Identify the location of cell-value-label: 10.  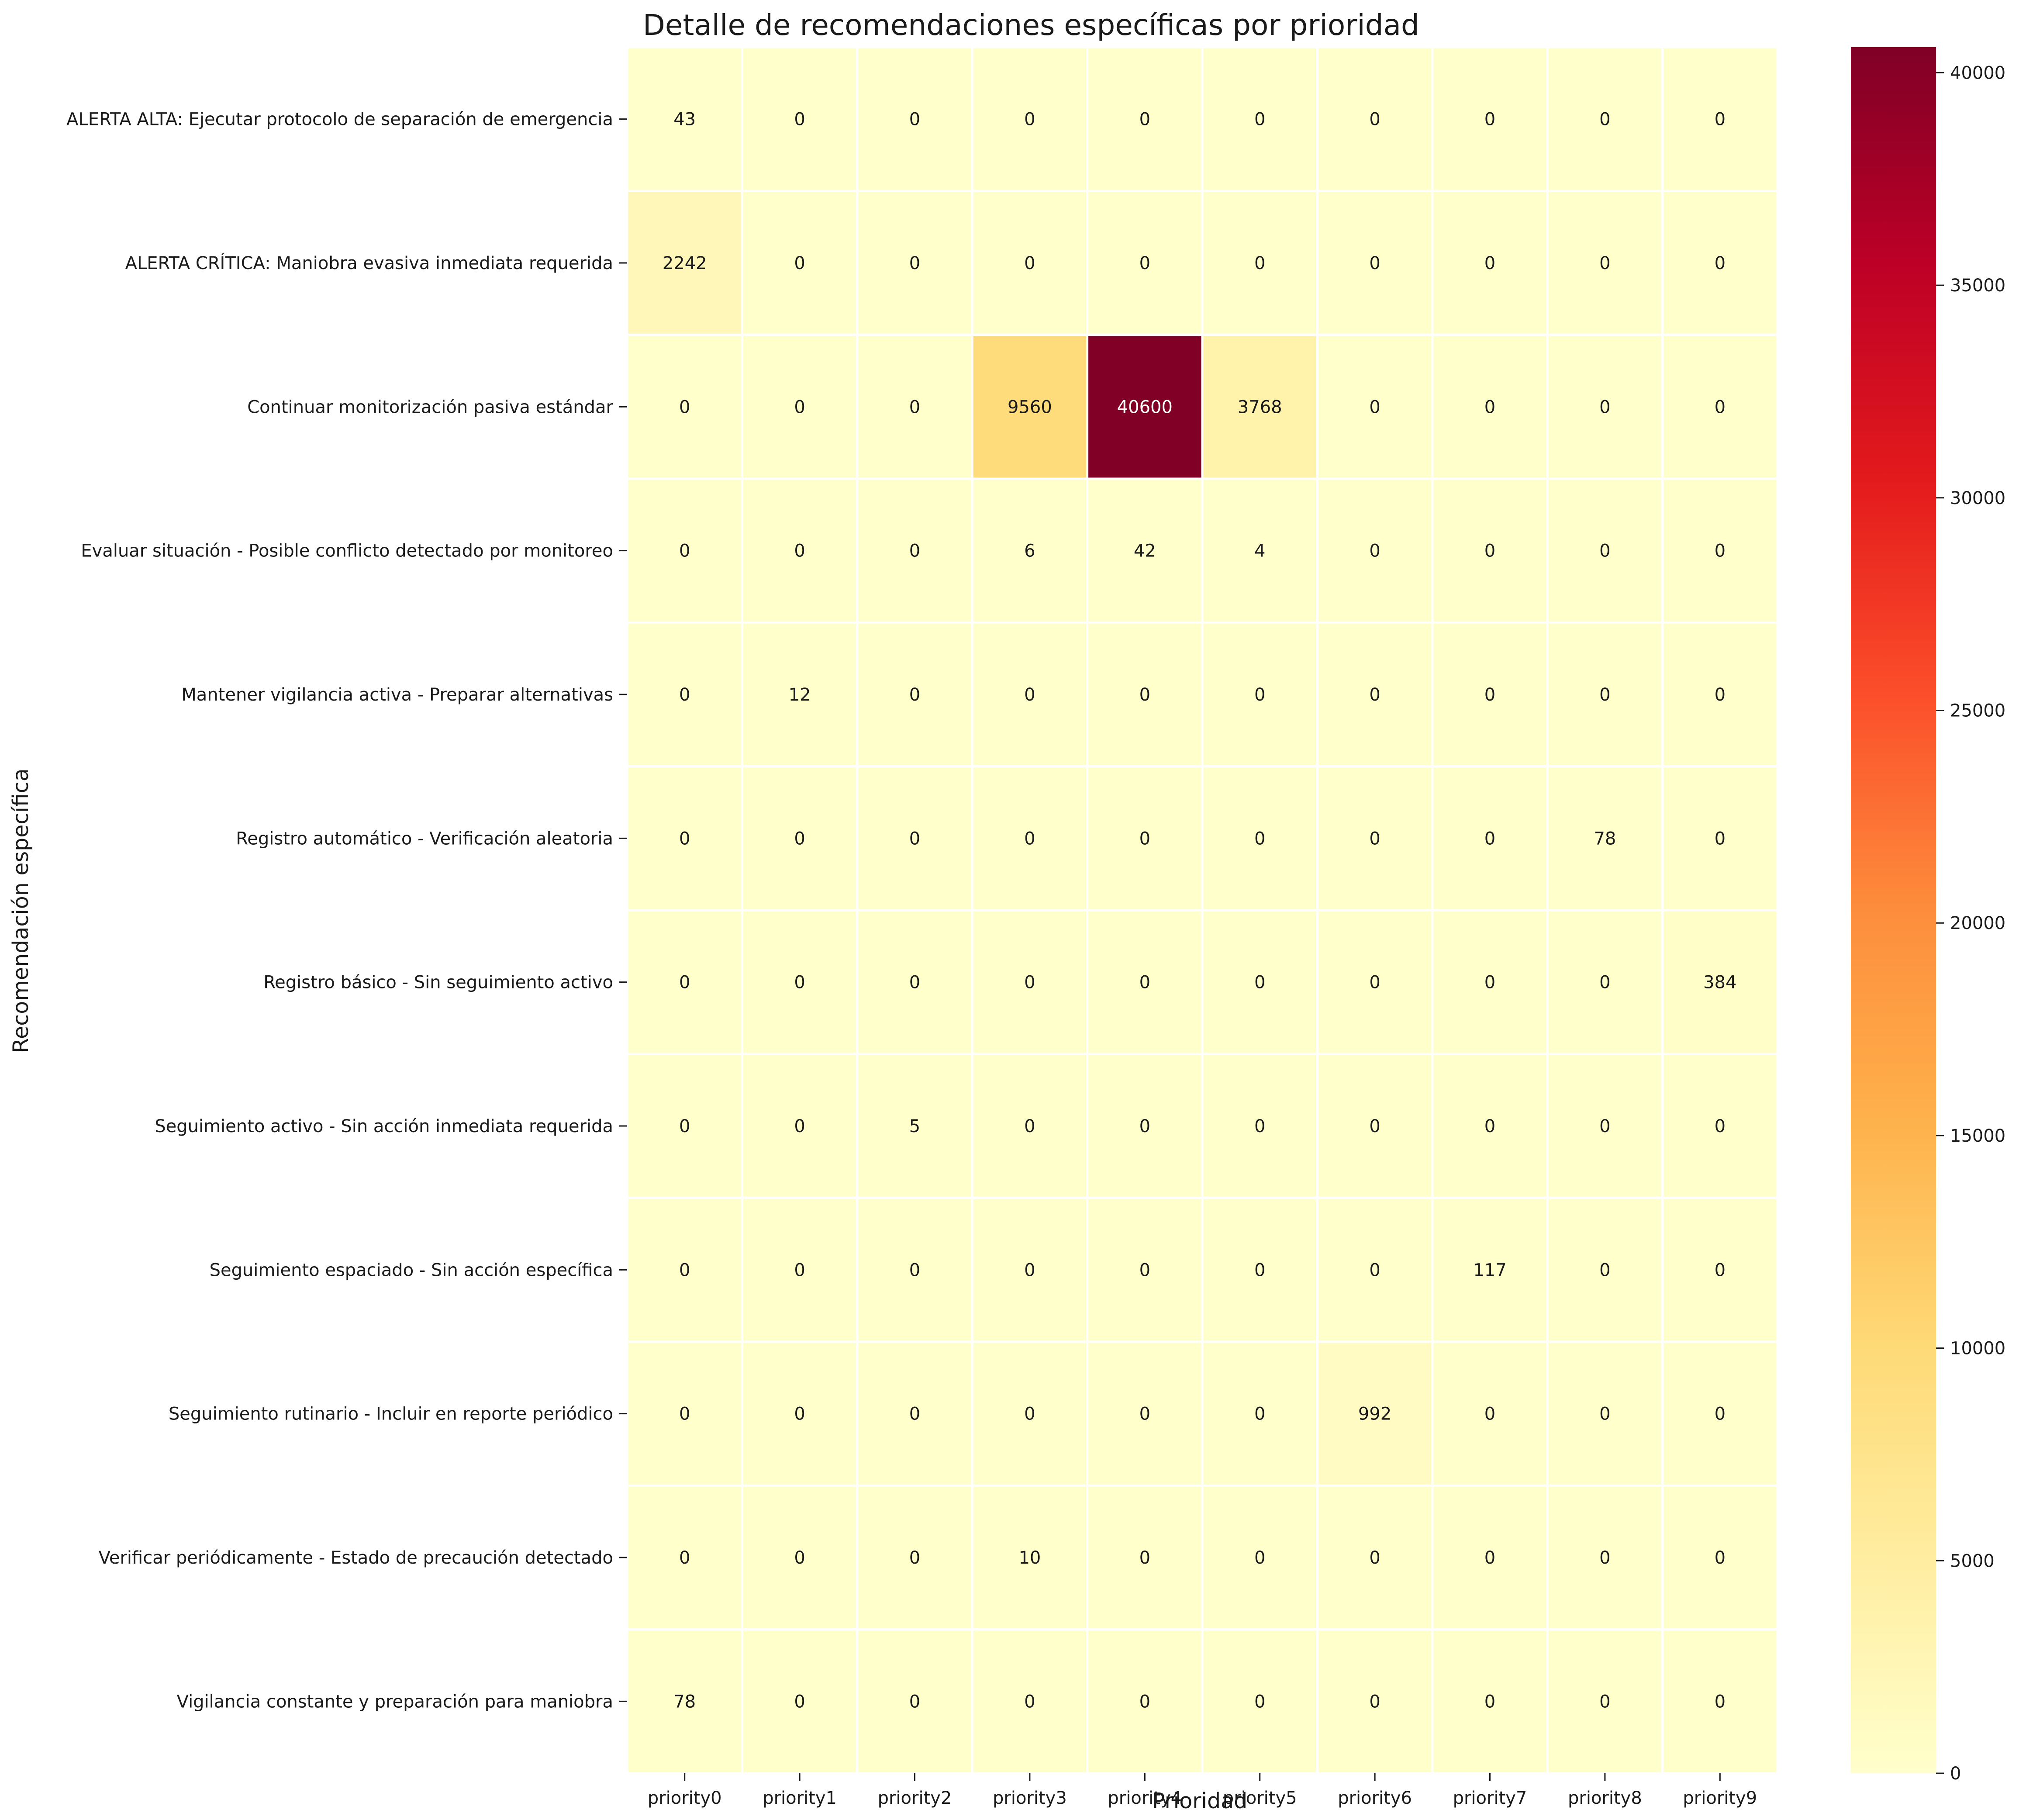
(1029, 1558).